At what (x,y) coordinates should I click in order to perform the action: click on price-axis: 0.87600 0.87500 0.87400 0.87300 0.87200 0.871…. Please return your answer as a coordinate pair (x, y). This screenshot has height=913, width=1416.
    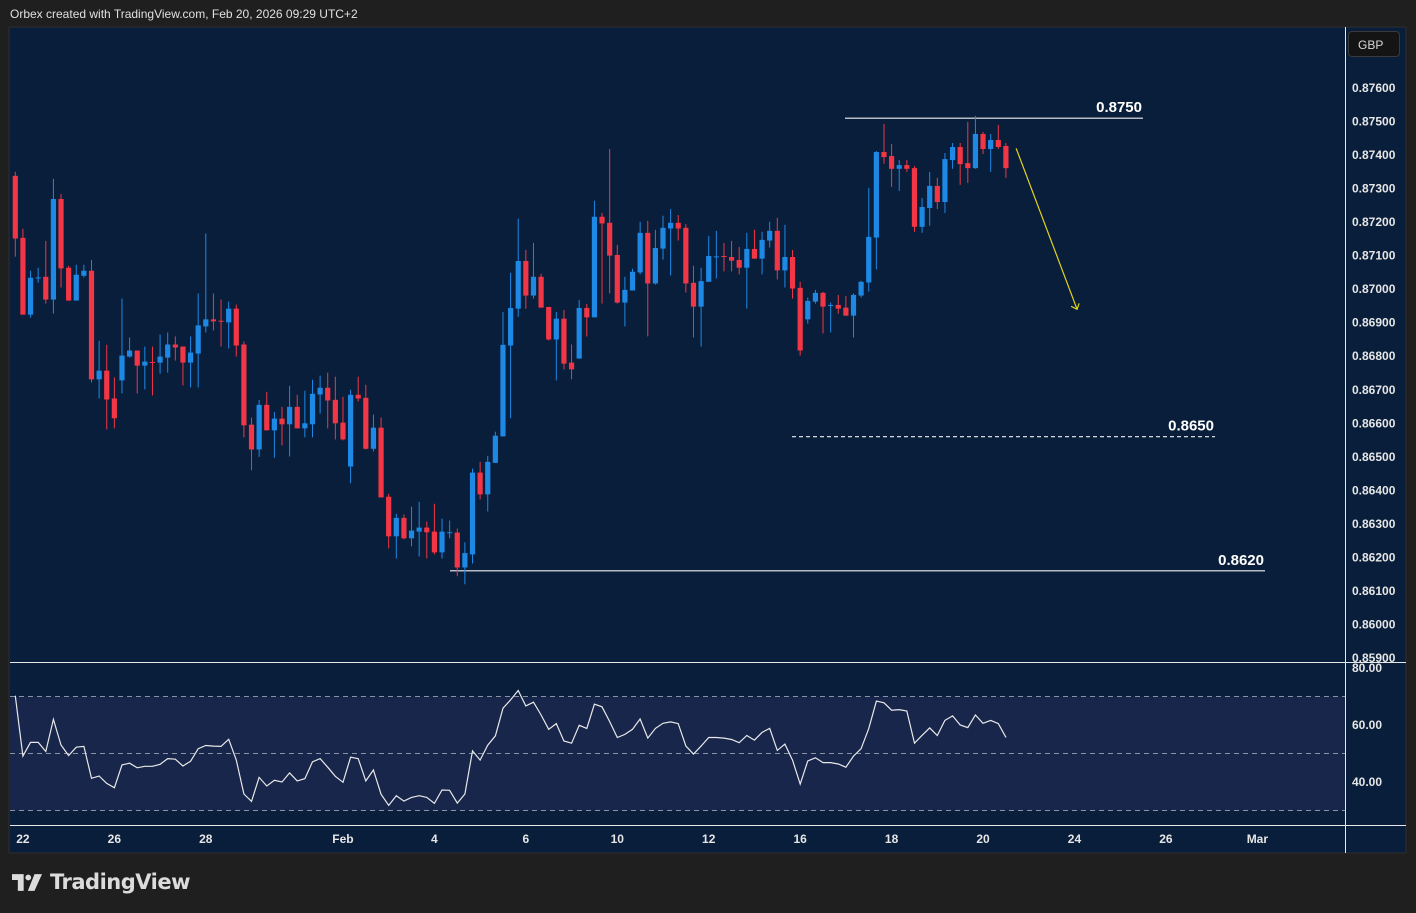
    Looking at the image, I should click on (1374, 373).